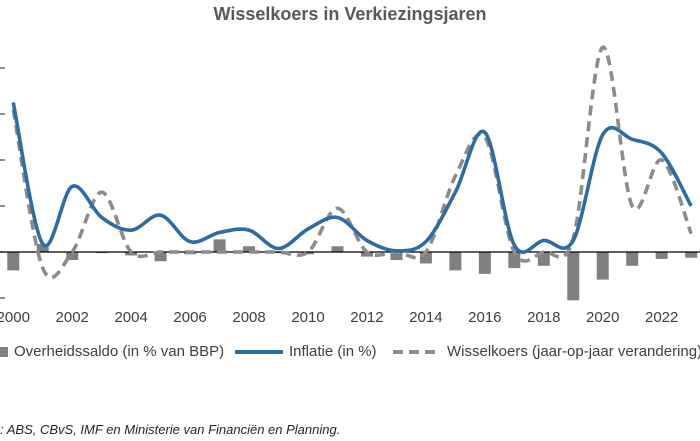 This screenshot has width=700, height=441. Describe the element at coordinates (337, 249) in the screenshot. I see `bar-2011` at that location.